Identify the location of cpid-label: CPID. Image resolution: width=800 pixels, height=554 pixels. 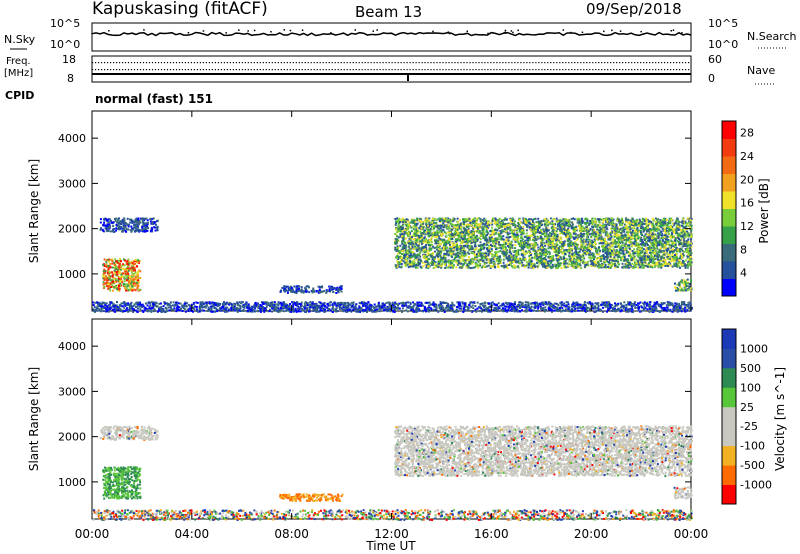
(19, 95).